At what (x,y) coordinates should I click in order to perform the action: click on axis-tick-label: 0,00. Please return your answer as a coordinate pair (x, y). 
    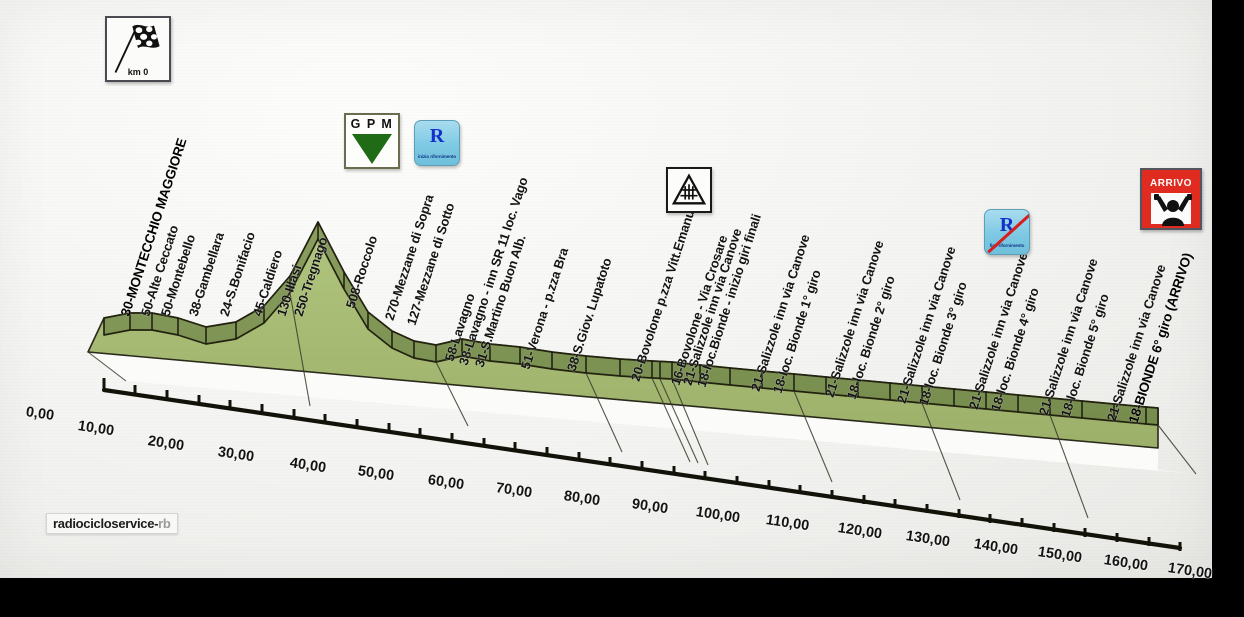
    Looking at the image, I should click on (40, 414).